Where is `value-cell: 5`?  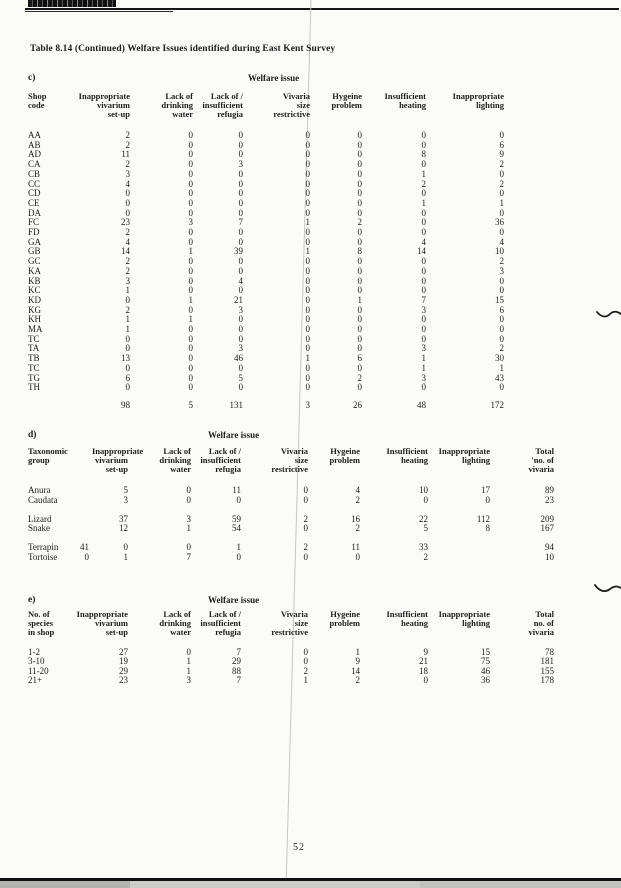
value-cell: 5 is located at coordinates (426, 528).